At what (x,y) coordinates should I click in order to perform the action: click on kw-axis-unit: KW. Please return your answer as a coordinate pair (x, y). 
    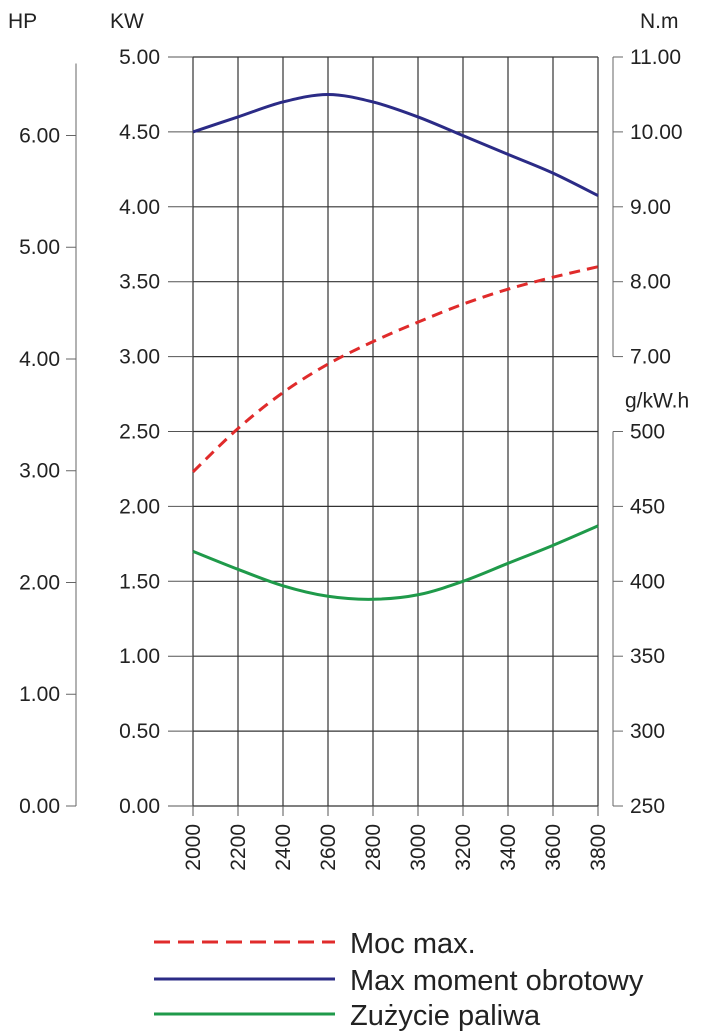
    Looking at the image, I should click on (127, 21).